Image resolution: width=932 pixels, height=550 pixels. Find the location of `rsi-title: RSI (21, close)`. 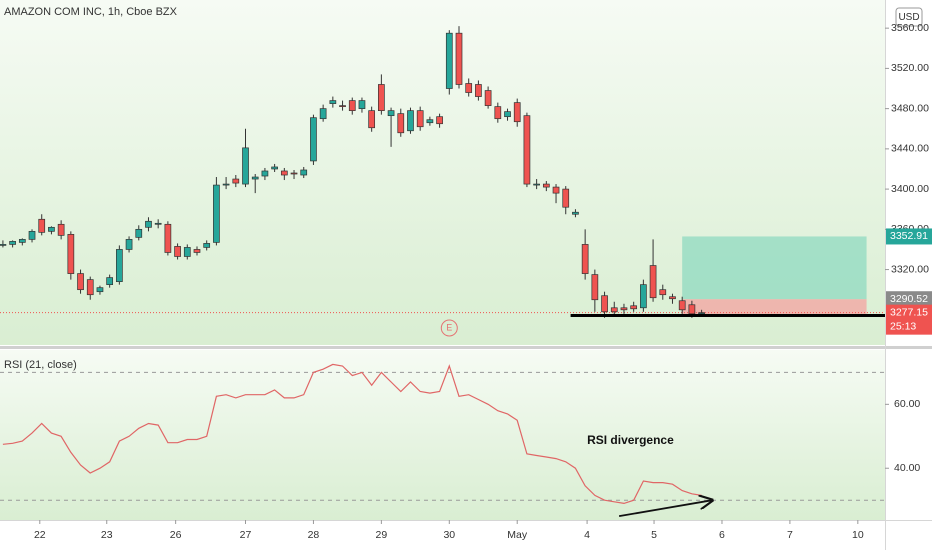

rsi-title: RSI (21, close) is located at coordinates (40, 365).